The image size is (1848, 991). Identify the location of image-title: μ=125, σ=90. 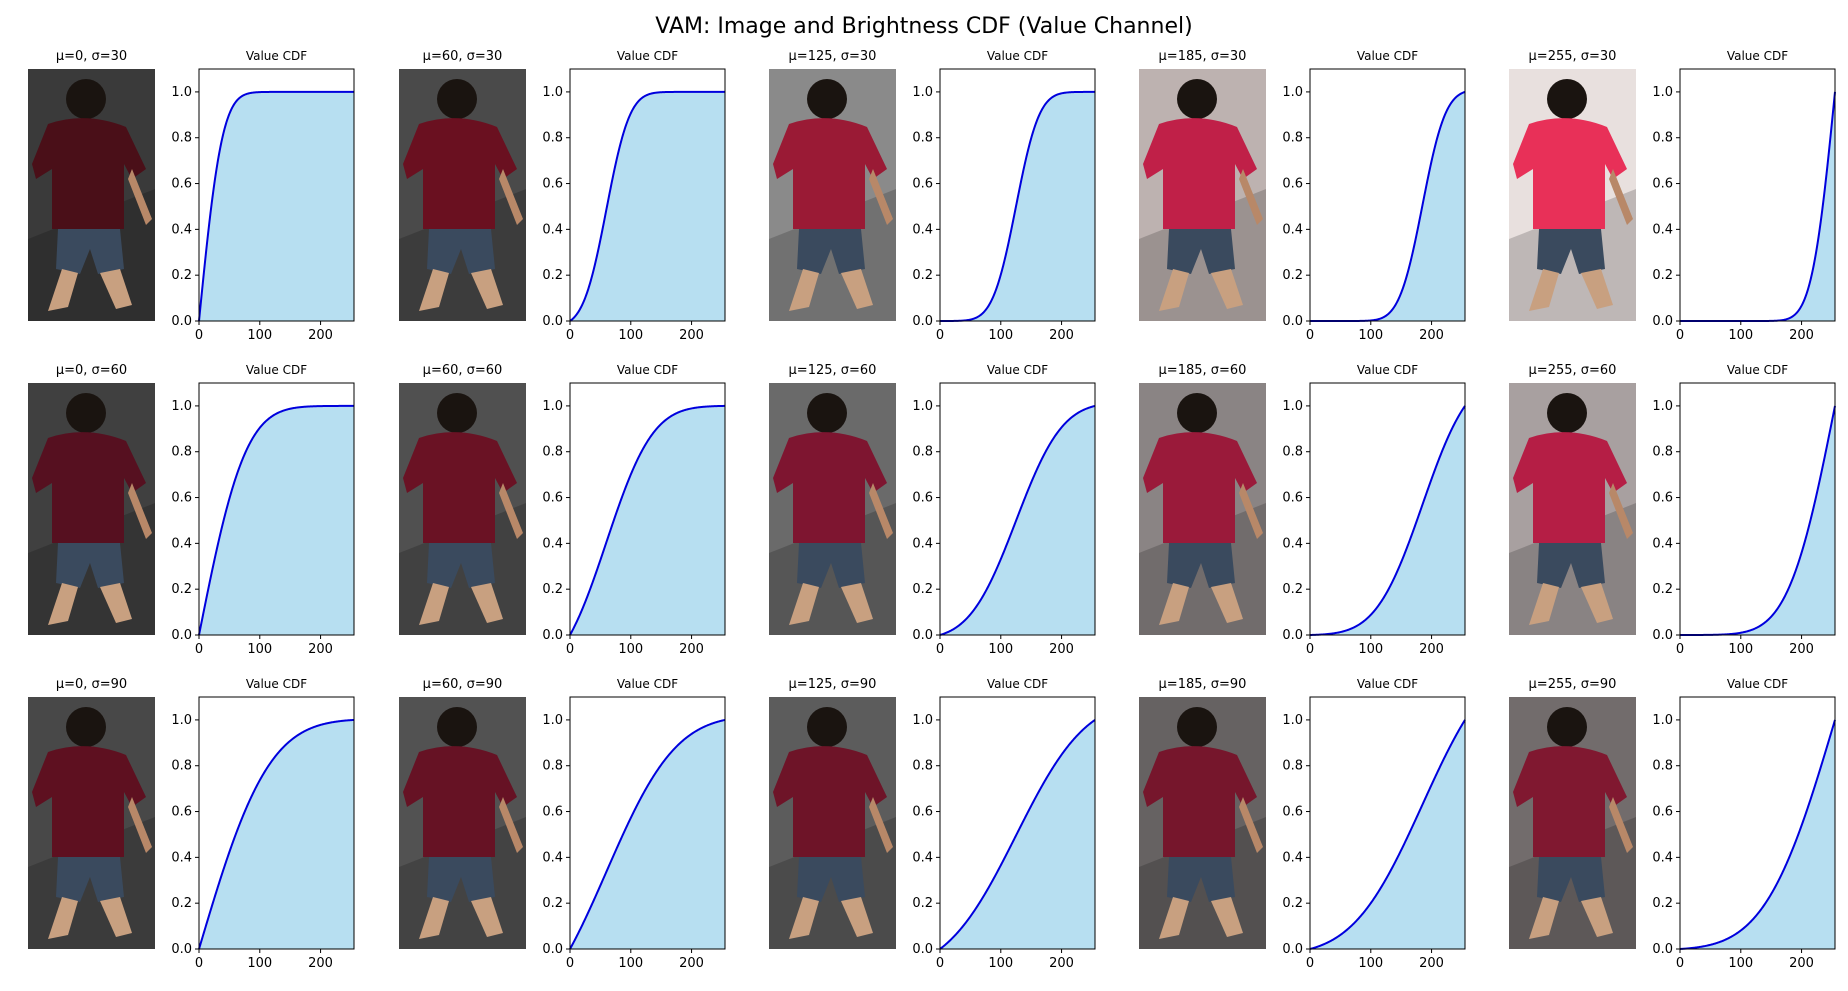
(832, 684).